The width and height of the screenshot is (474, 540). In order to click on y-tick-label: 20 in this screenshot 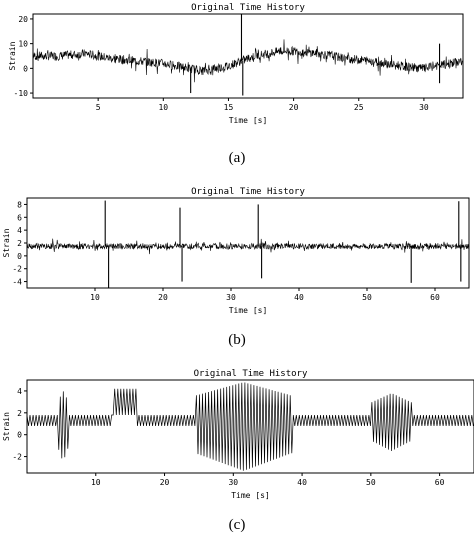, I will do `click(23, 19)`.